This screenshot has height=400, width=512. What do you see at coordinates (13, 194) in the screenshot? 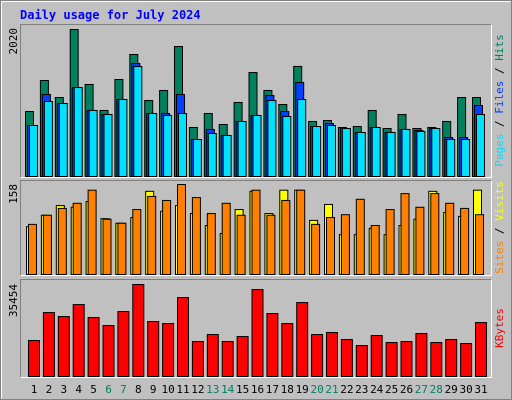
I see `y-tick-label: 158` at bounding box center [13, 194].